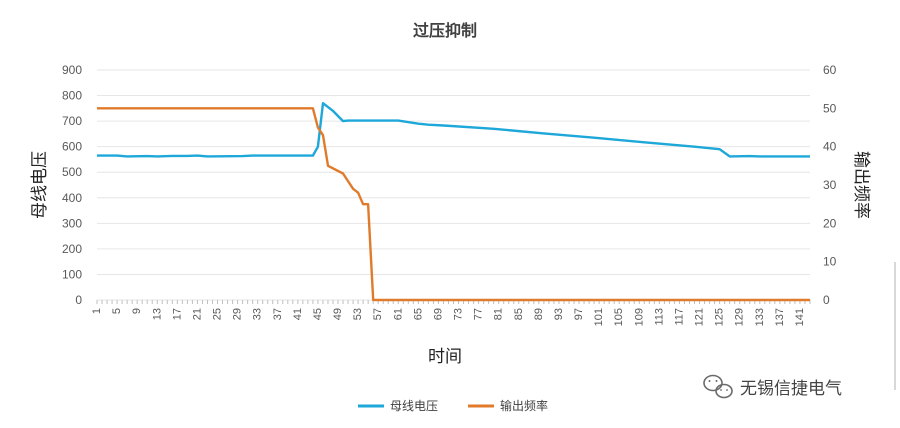 Image resolution: width=900 pixels, height=428 pixels. I want to click on x-tick-label: 1, so click(97, 311).